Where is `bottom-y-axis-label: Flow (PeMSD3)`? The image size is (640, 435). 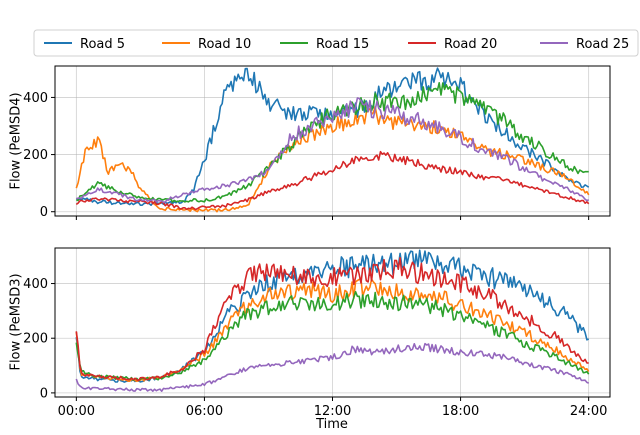 bottom-y-axis-label: Flow (PeMSD3) is located at coordinates (16, 321).